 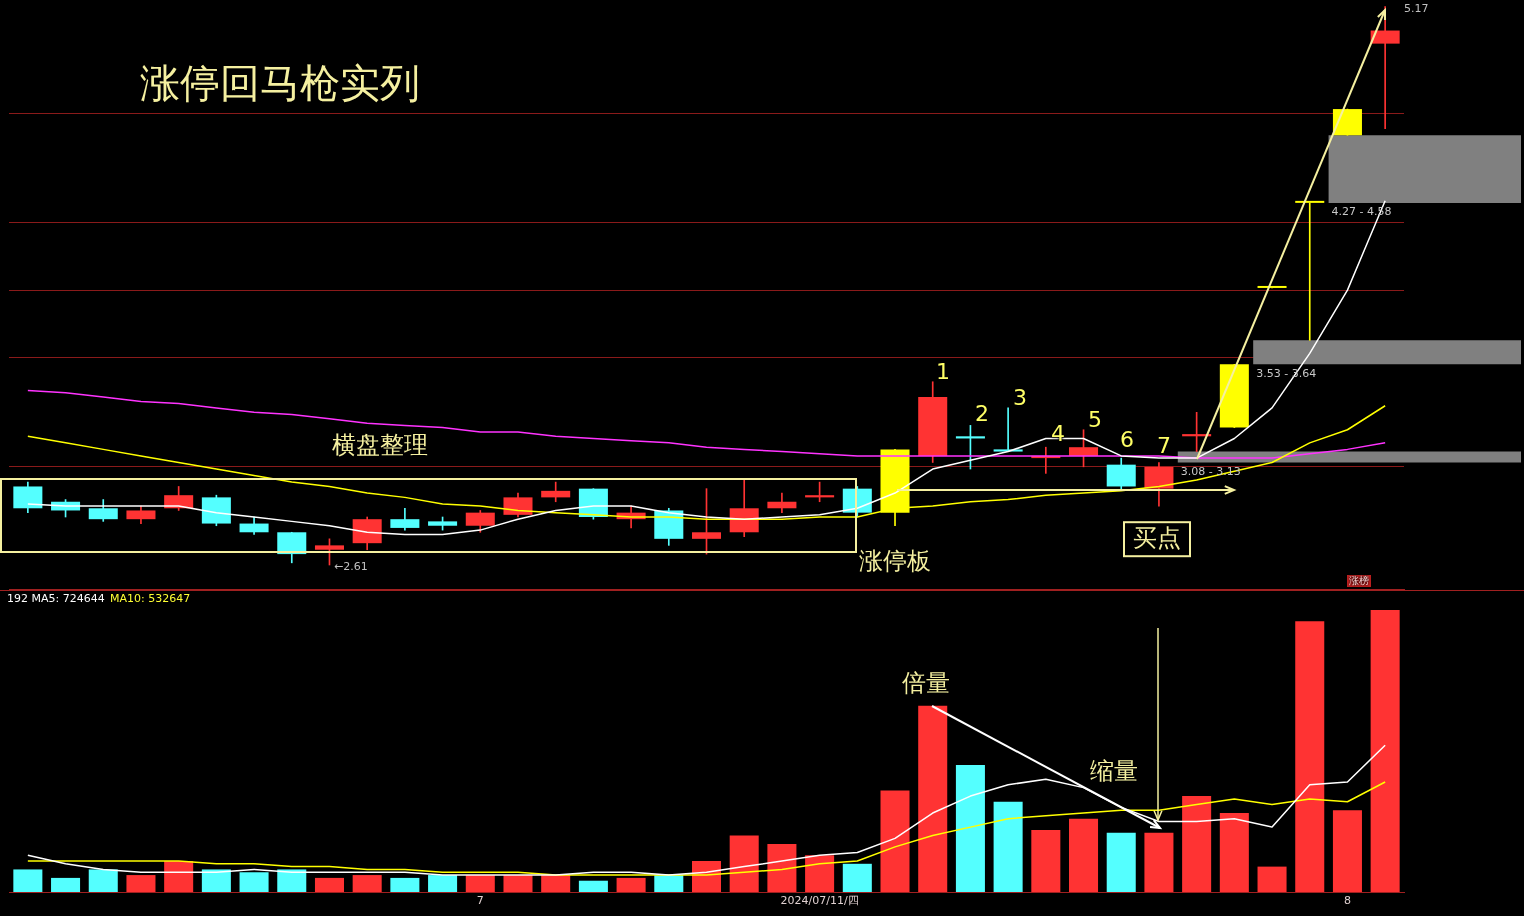 What do you see at coordinates (1416, 9) in the screenshot?
I see `annotation: 5.17` at bounding box center [1416, 9].